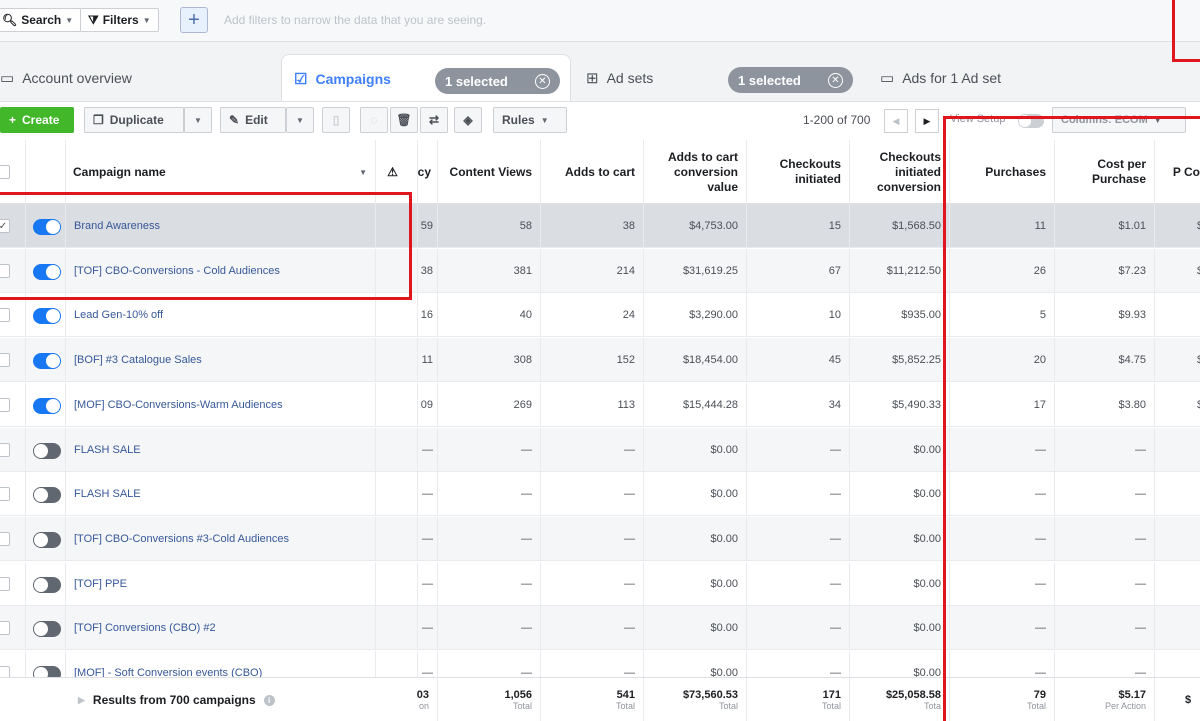 This screenshot has width=1200, height=721. Describe the element at coordinates (176, 699) in the screenshot. I see `results-summary: ▶ Results from 700 campaigns i` at that location.